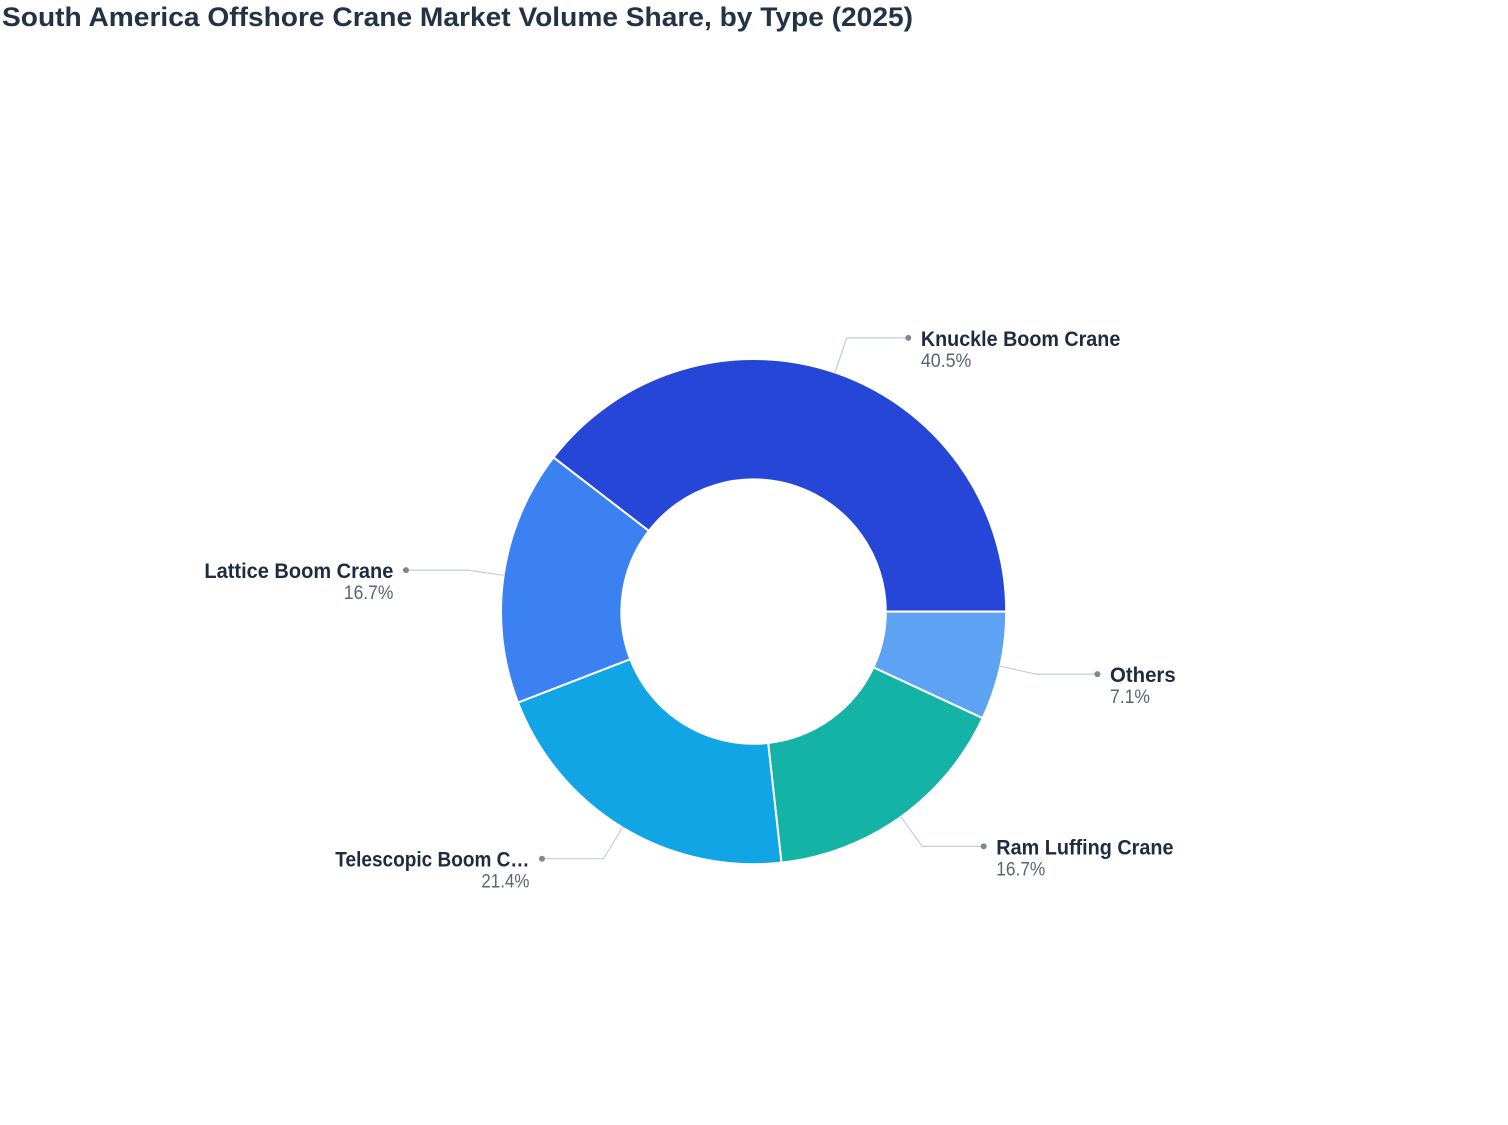  Describe the element at coordinates (505, 882) in the screenshot. I see `svg-text: 21.4%` at that location.